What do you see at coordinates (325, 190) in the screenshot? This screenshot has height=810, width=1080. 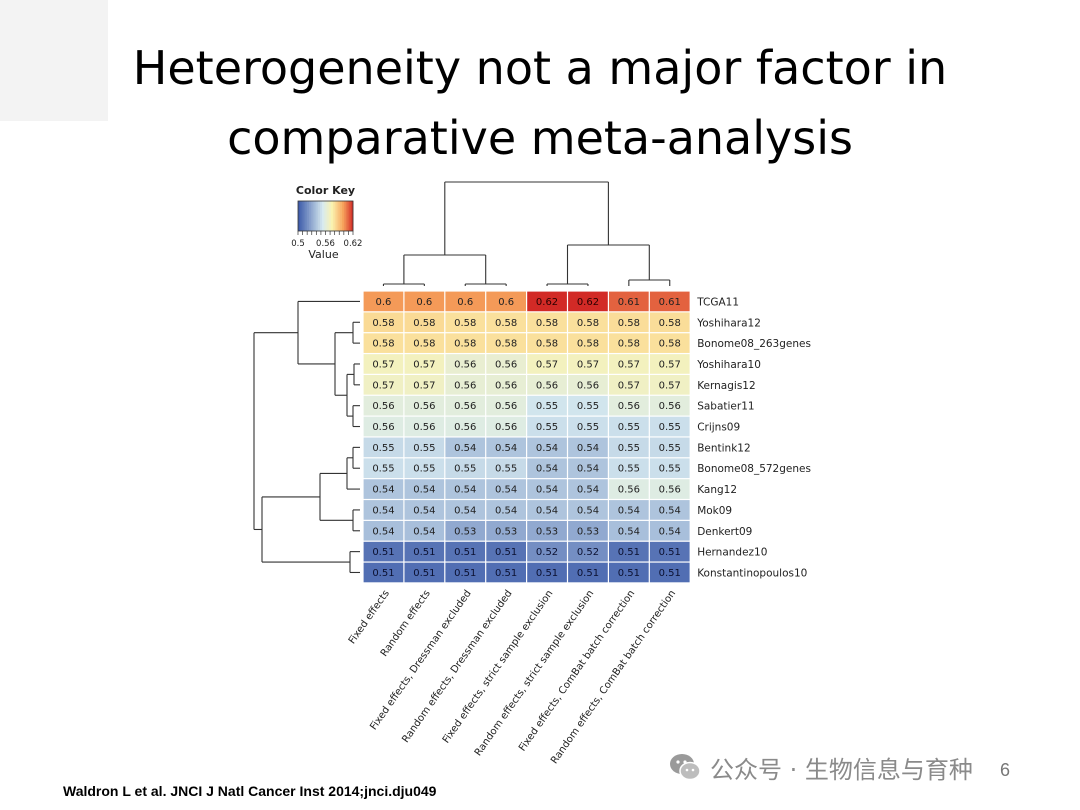 I see `color-key-title: Color Key` at bounding box center [325, 190].